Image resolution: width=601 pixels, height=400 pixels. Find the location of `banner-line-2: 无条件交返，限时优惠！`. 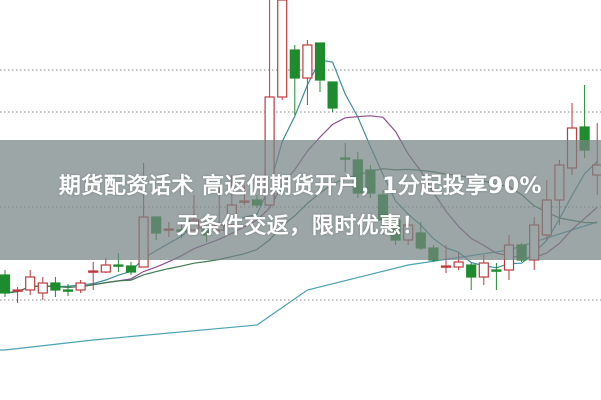

banner-line-2: 无条件交返，限时优惠！ is located at coordinates (300, 226).